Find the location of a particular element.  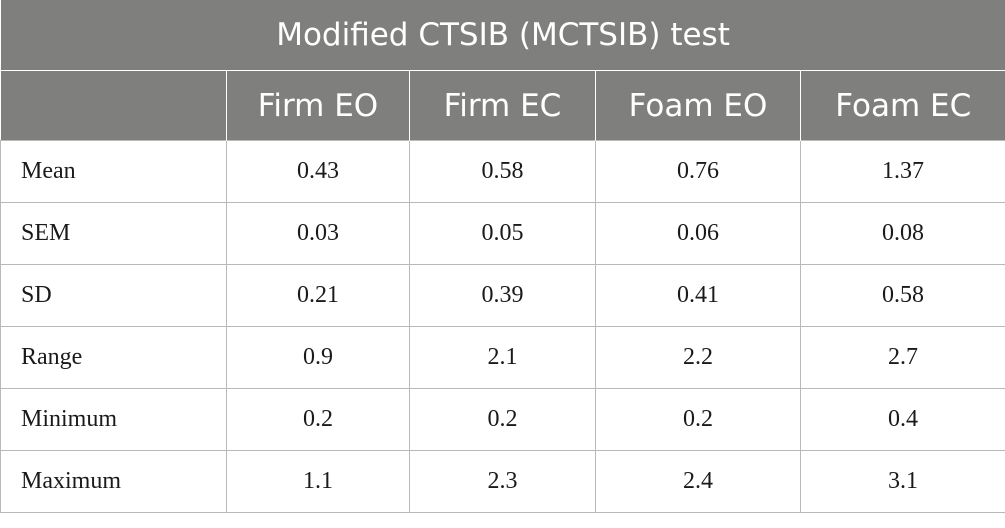

table-row-maximum: Maximum 1.1 2.3 2.4 3.1 is located at coordinates (502, 481).